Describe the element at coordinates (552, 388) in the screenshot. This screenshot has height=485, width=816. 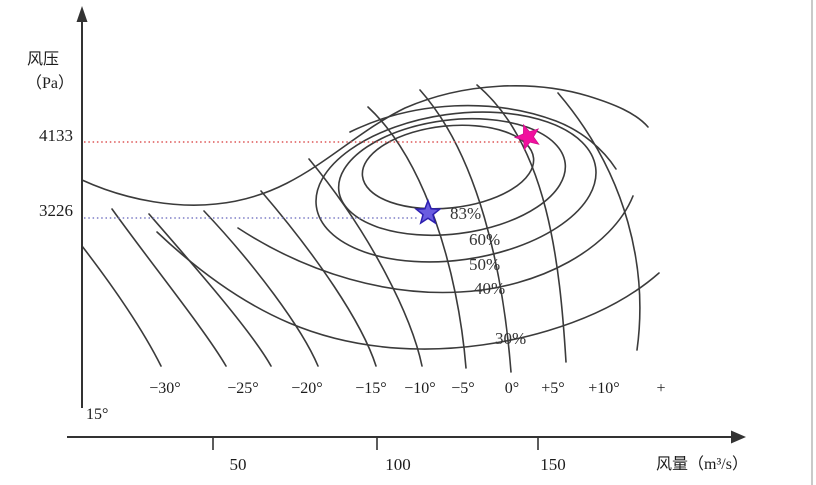
I see `angle-label-plus-5: +5°` at that location.